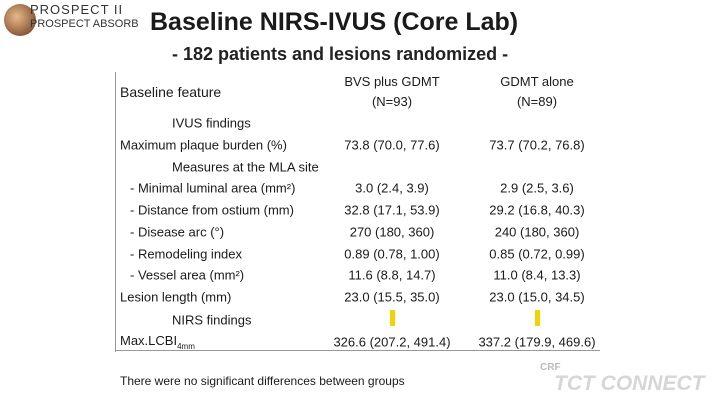  What do you see at coordinates (392, 145) in the screenshot?
I see `cell-value: 73.8 (70.0, 77.6)` at bounding box center [392, 145].